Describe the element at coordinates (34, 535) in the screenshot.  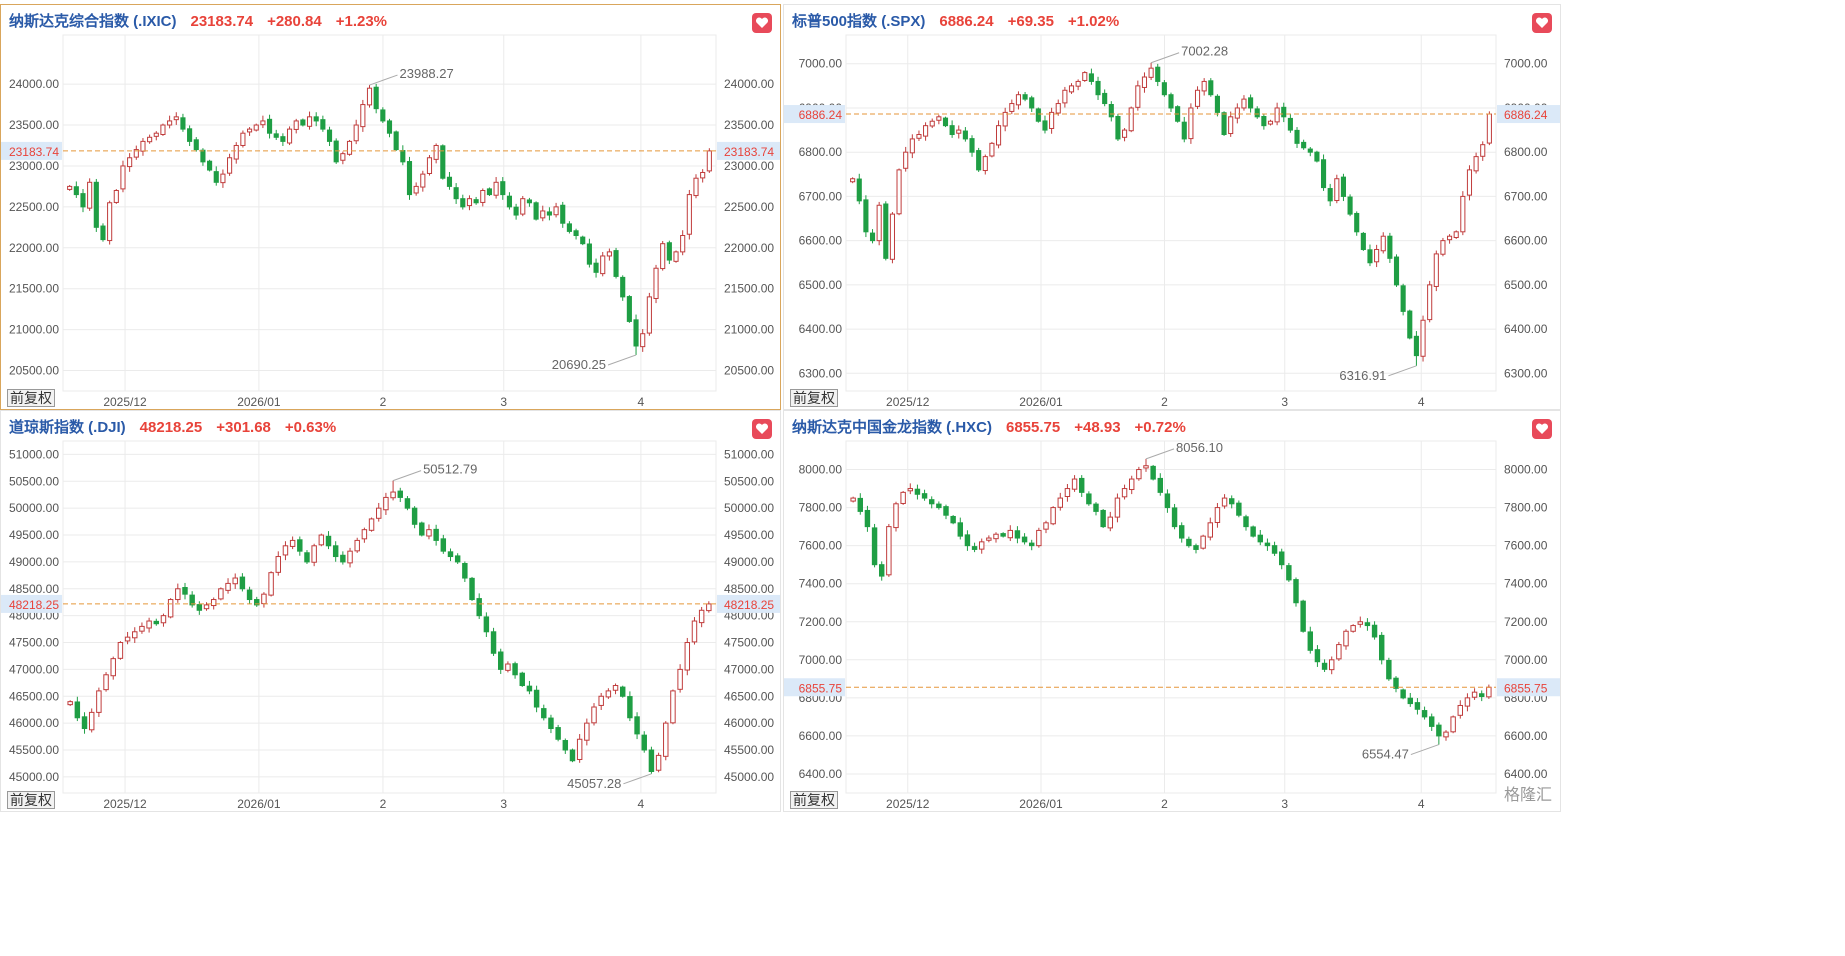
I see `y-tick-label-left: 49500.00` at that location.